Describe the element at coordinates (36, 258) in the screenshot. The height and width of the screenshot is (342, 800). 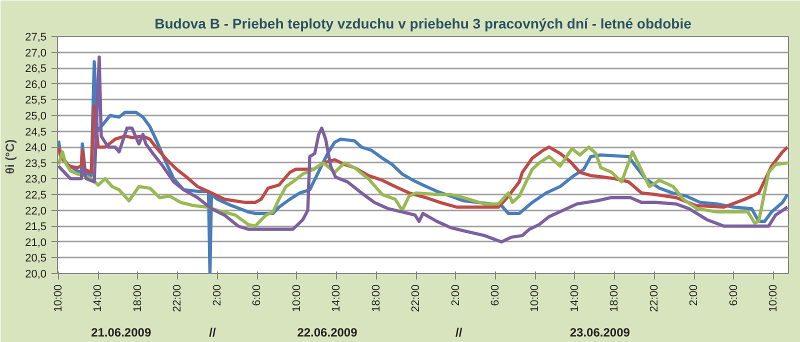
I see `y-tick-label: 20,5` at that location.